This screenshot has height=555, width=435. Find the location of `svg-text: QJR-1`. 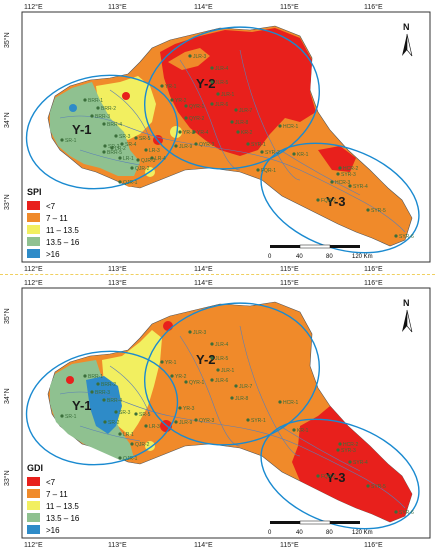

svg-text: QJR-1 is located at coordinates (130, 459).